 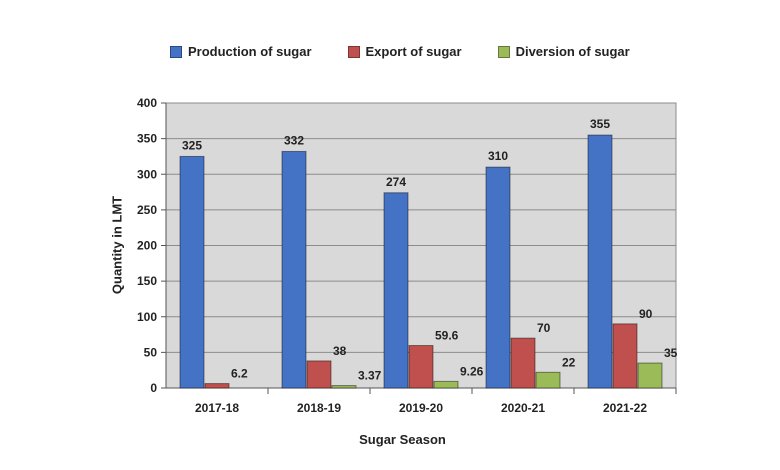 I want to click on data-label: 355, so click(x=600, y=124).